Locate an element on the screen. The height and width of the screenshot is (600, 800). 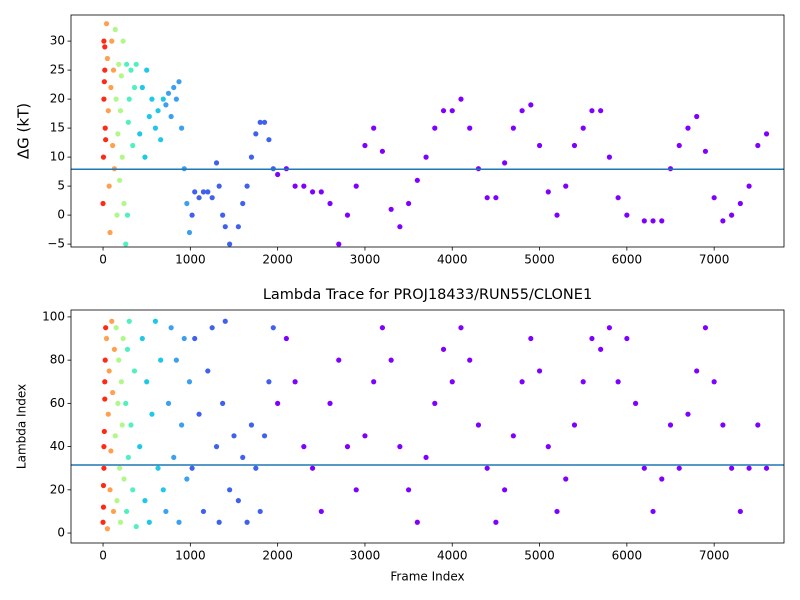
x-tick-label: 3000 is located at coordinates (365, 260).